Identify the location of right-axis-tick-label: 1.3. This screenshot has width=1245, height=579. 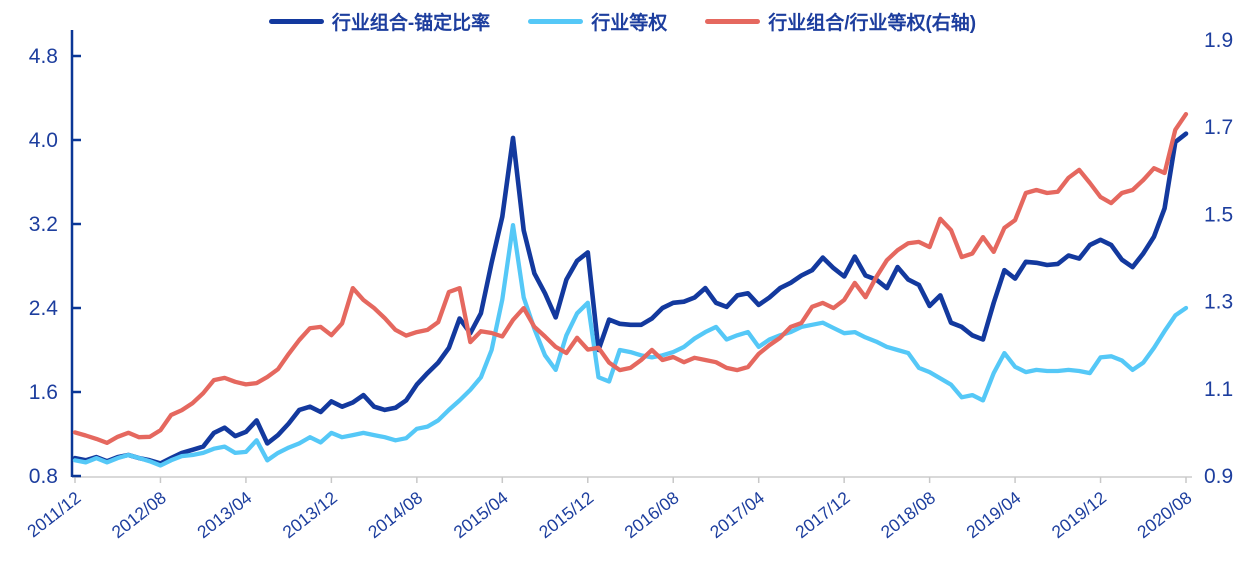
(1218, 302).